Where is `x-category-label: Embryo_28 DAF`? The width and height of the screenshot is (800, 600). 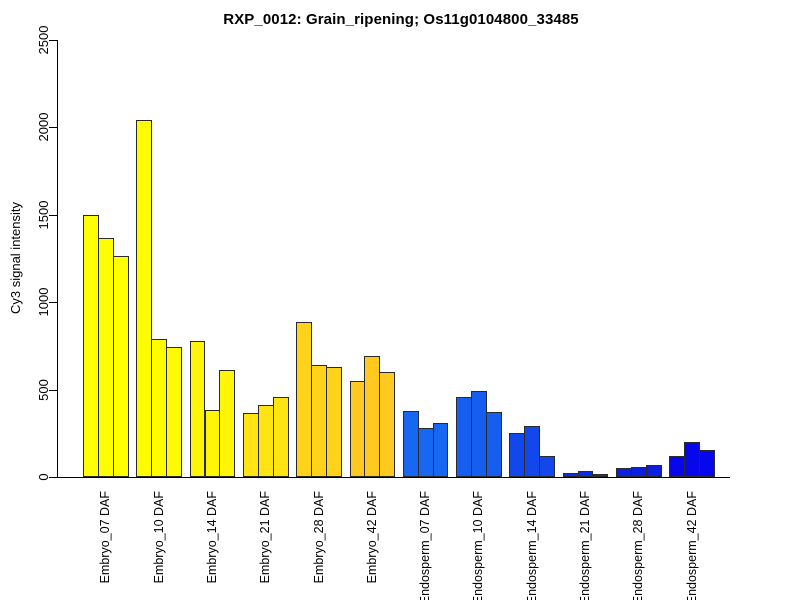
x-category-label: Embryo_28 DAF is located at coordinates (318, 537).